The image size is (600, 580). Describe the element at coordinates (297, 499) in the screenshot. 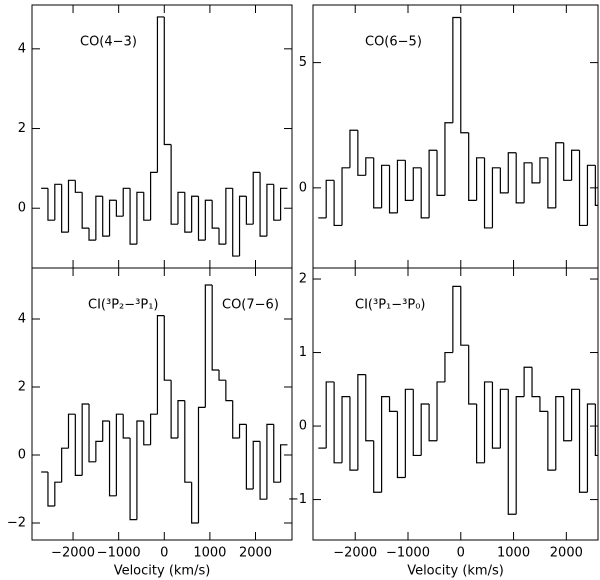

I see `y-tick-label: −1` at that location.